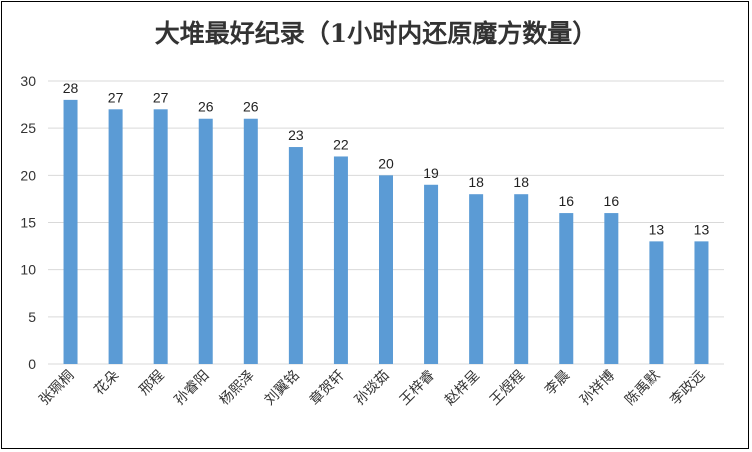  What do you see at coordinates (106, 383) in the screenshot?
I see `x-tick-label: 花朵` at bounding box center [106, 383].